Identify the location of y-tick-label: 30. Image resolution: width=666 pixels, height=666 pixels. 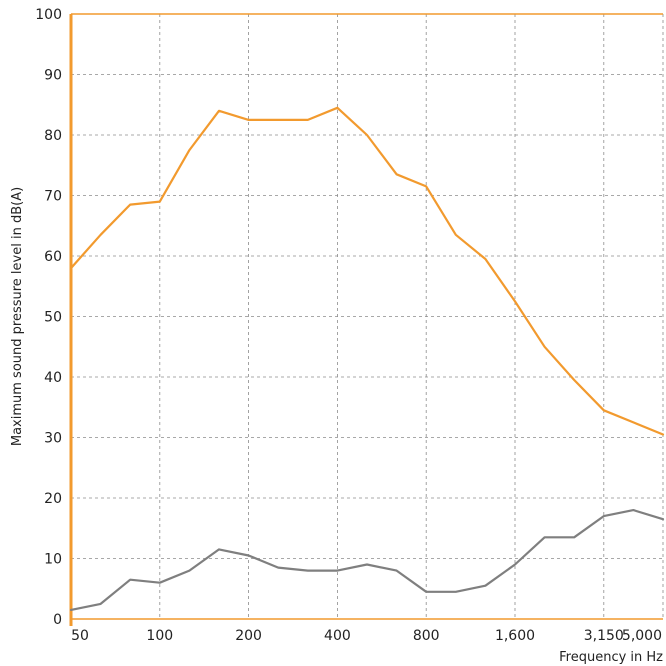
(53, 439).